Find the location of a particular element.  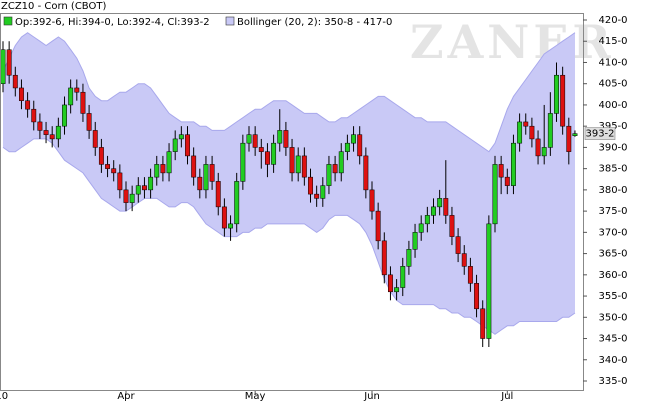

legend-price: Op:392-6, Hi:394-0, Lo:392-4, Cl:393-2 is located at coordinates (112, 22).